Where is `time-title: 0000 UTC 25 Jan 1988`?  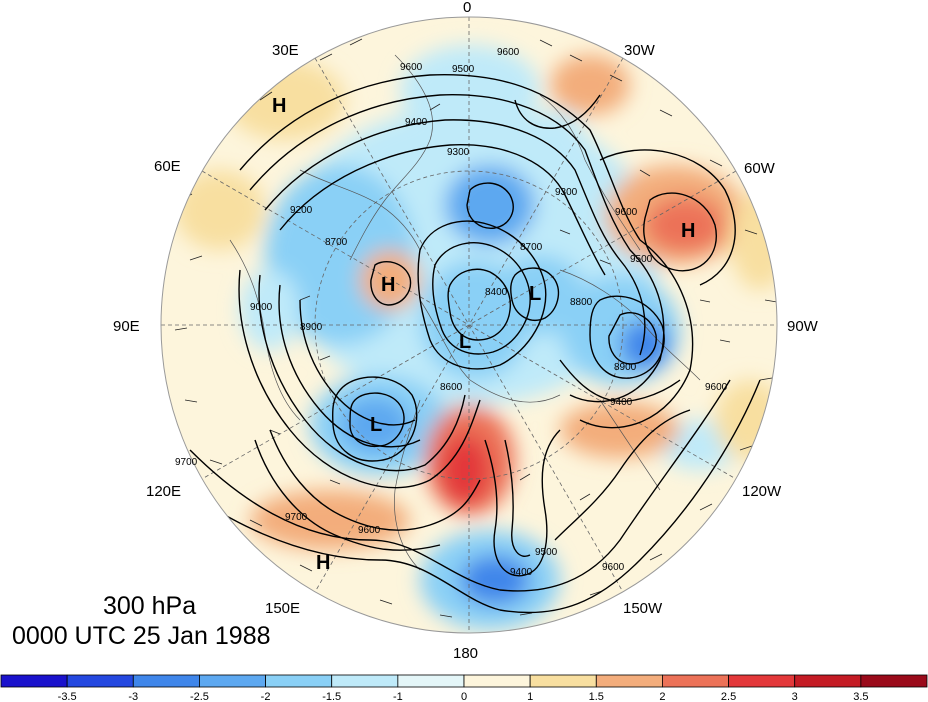
time-title: 0000 UTC 25 Jan 1988 is located at coordinates (141, 636).